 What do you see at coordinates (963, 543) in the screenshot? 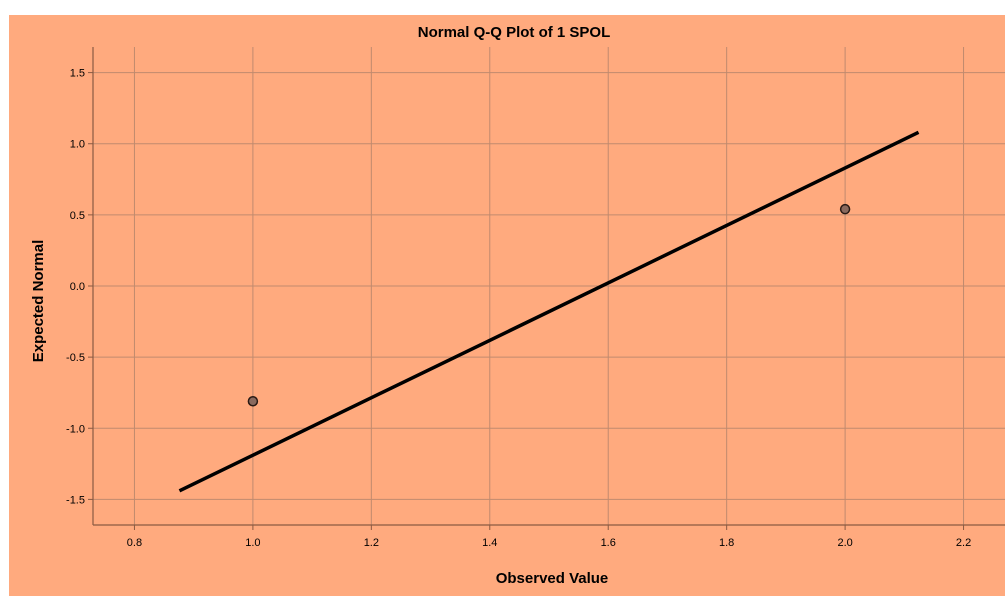
I see `x-tick-label: 2.2` at bounding box center [963, 543].